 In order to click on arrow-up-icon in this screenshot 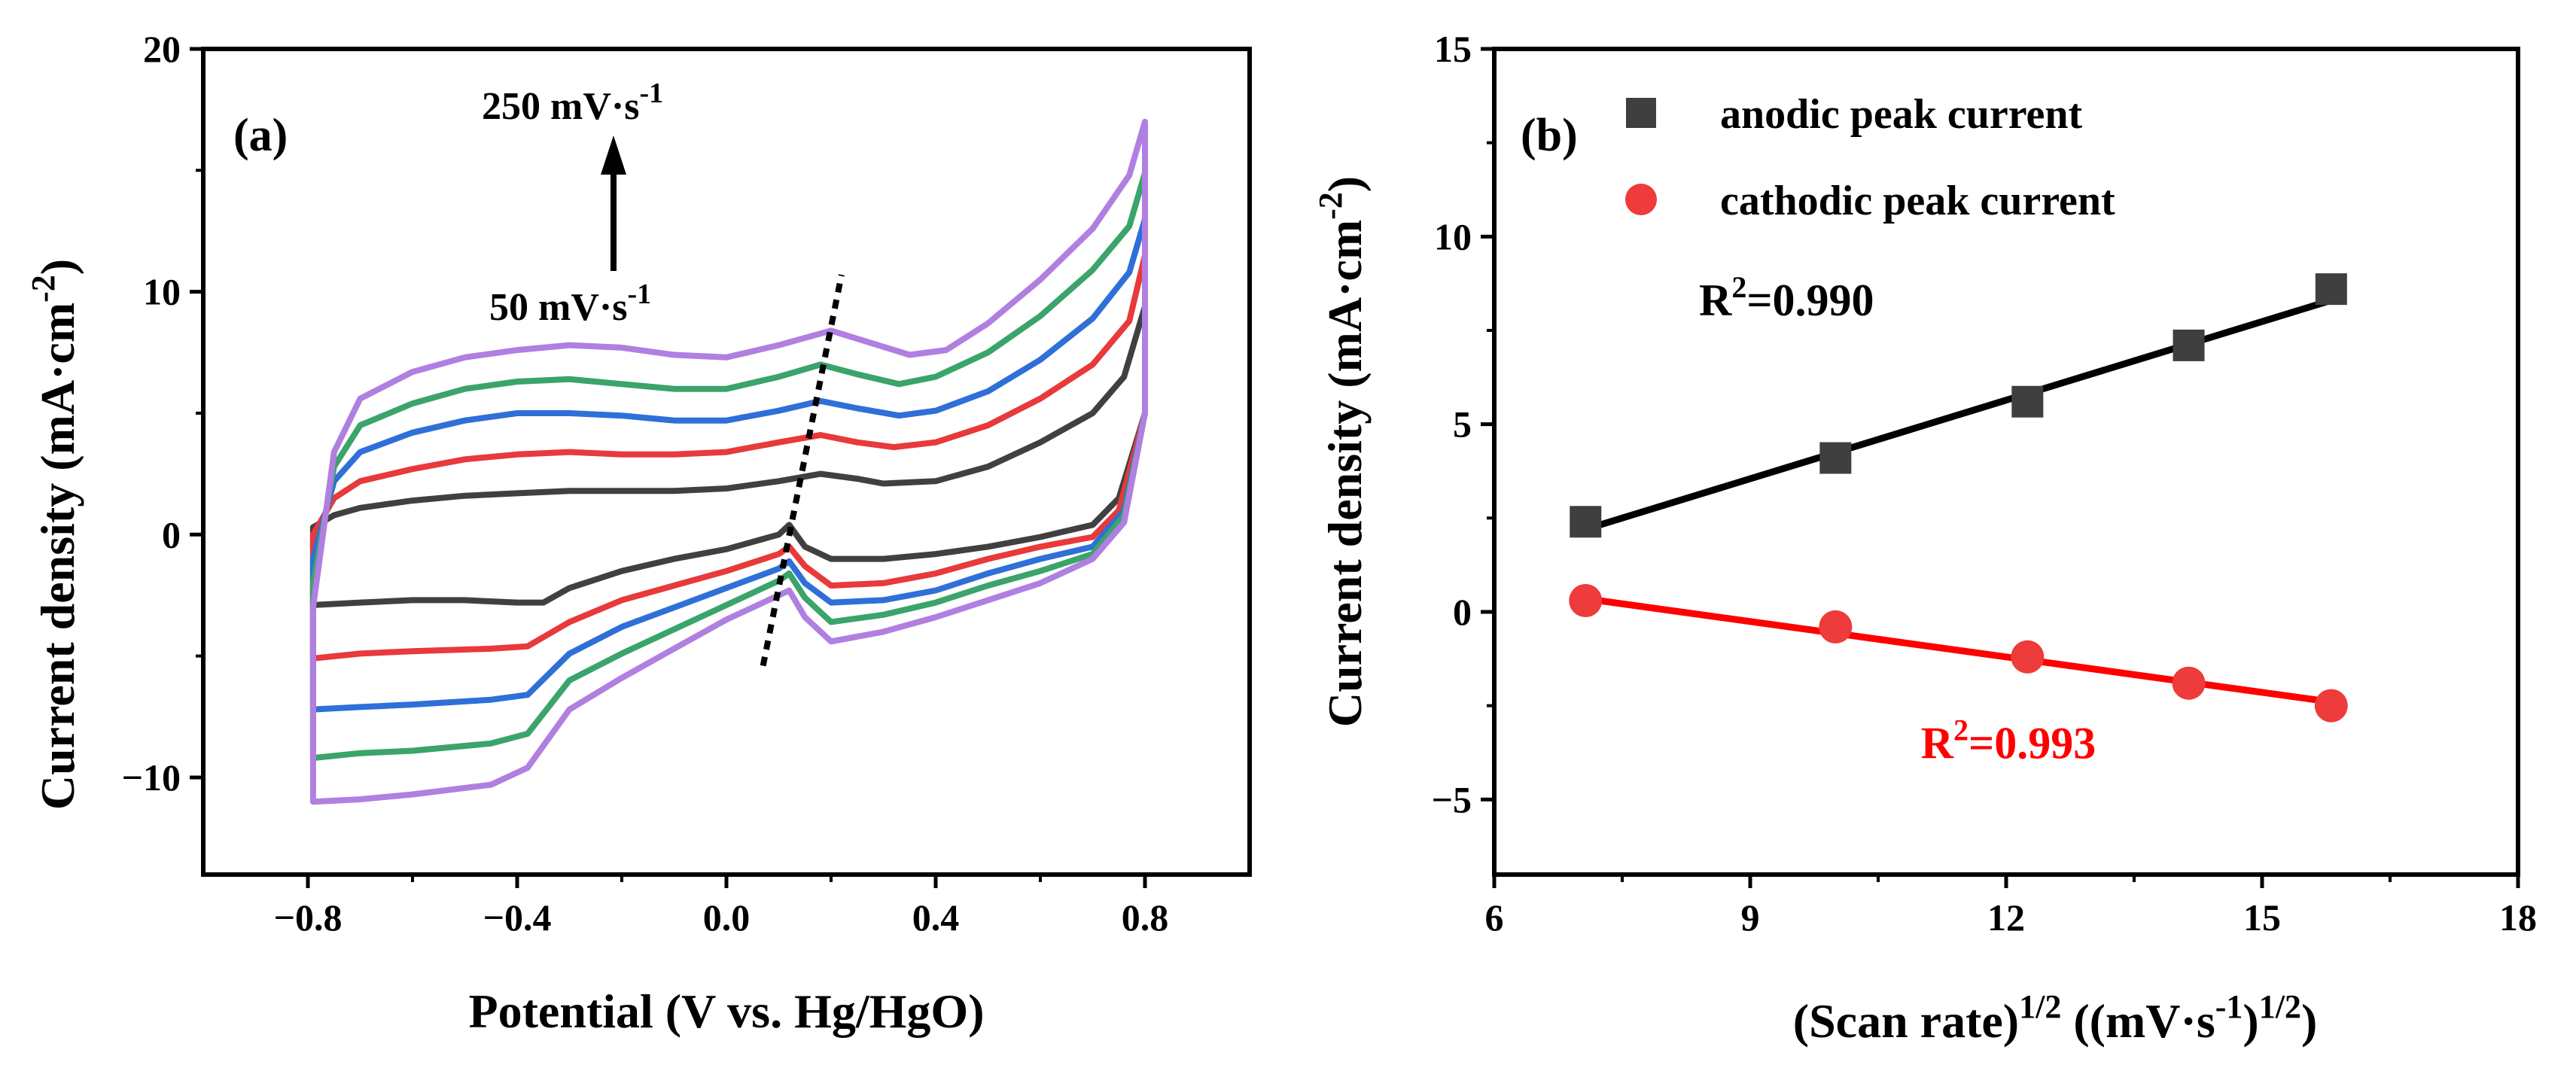, I will do `click(613, 155)`.